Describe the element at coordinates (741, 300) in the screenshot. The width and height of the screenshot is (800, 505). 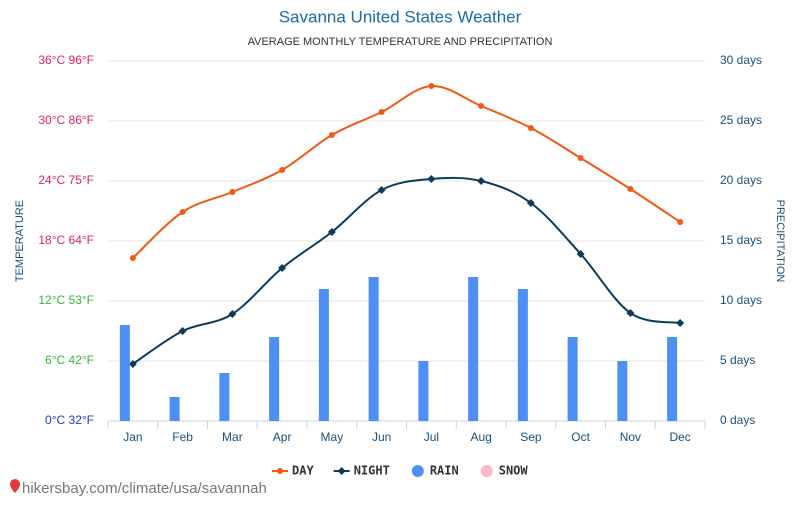
I see `y2-tick-label: 10 days` at that location.